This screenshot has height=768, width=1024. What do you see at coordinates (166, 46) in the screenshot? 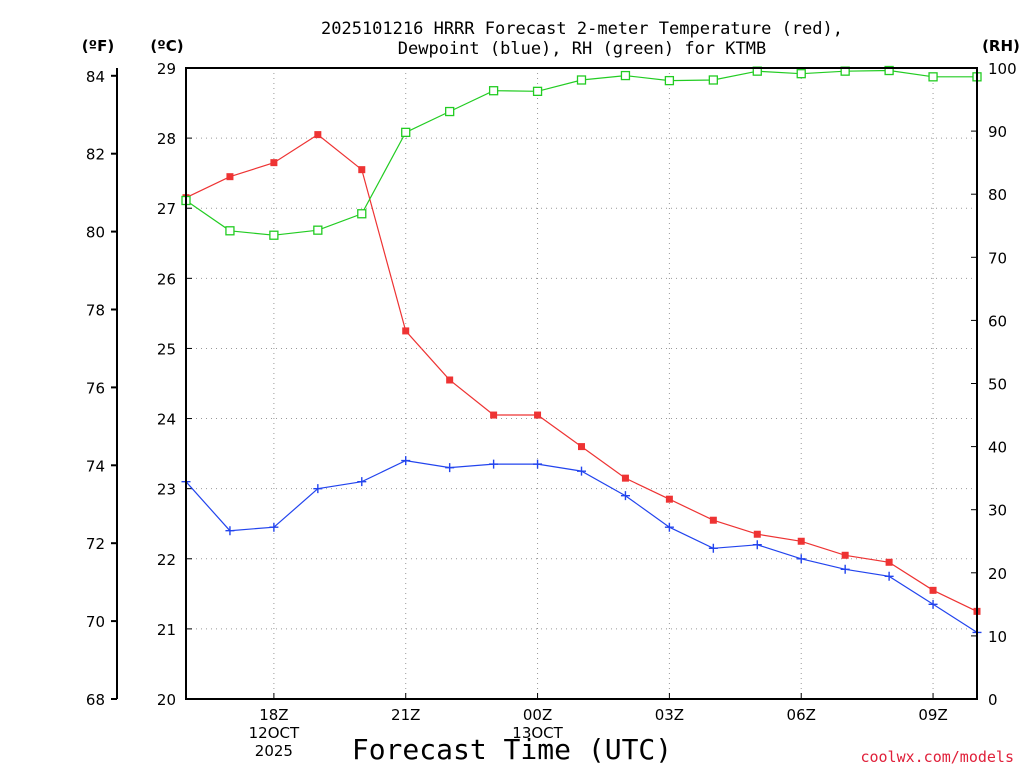
I see `celsius-axis-label: (ºC)` at bounding box center [166, 46].